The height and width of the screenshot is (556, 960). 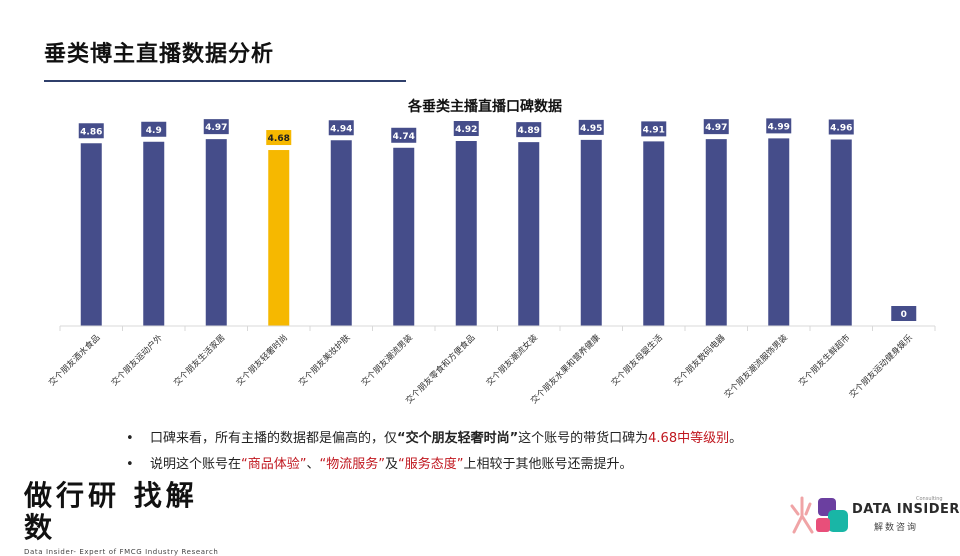 I want to click on category-label-11: 交个朋友数码电器, so click(x=699, y=360).